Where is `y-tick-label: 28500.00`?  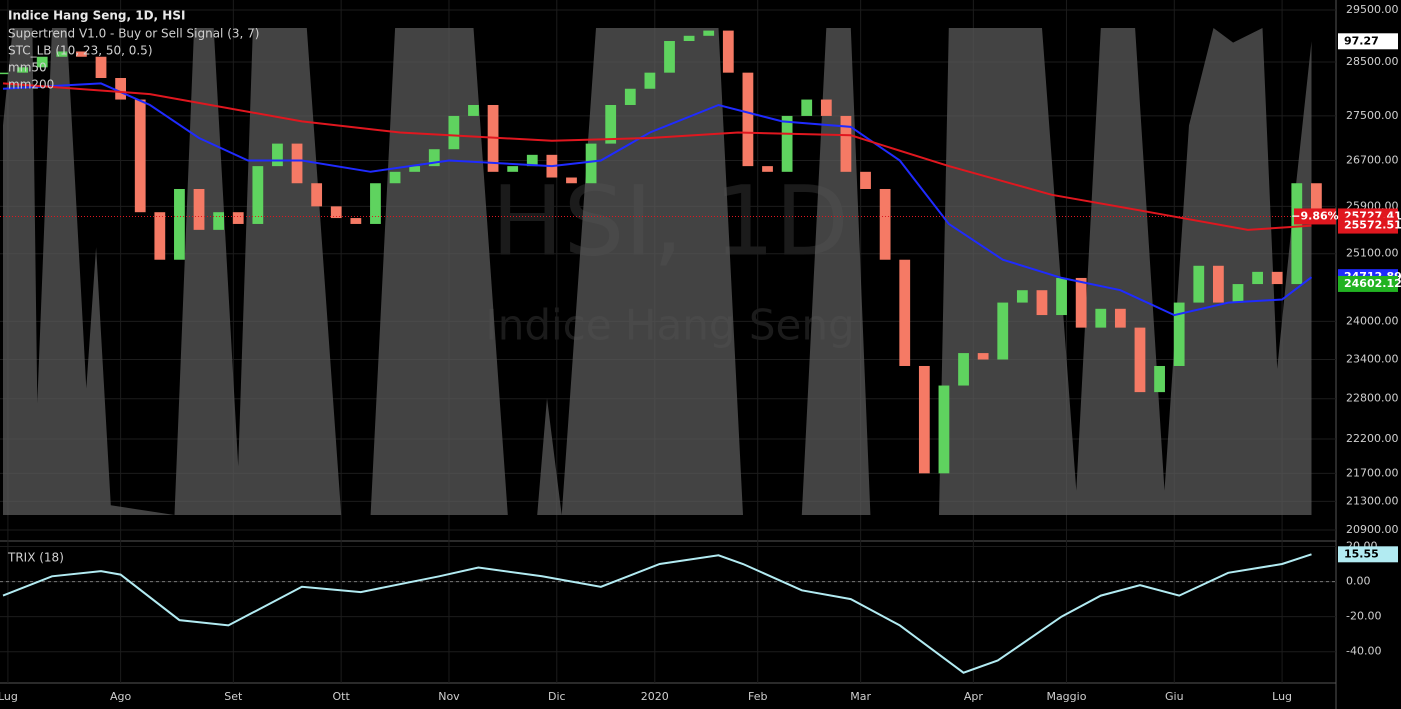
y-tick-label: 28500.00 is located at coordinates (1372, 61).